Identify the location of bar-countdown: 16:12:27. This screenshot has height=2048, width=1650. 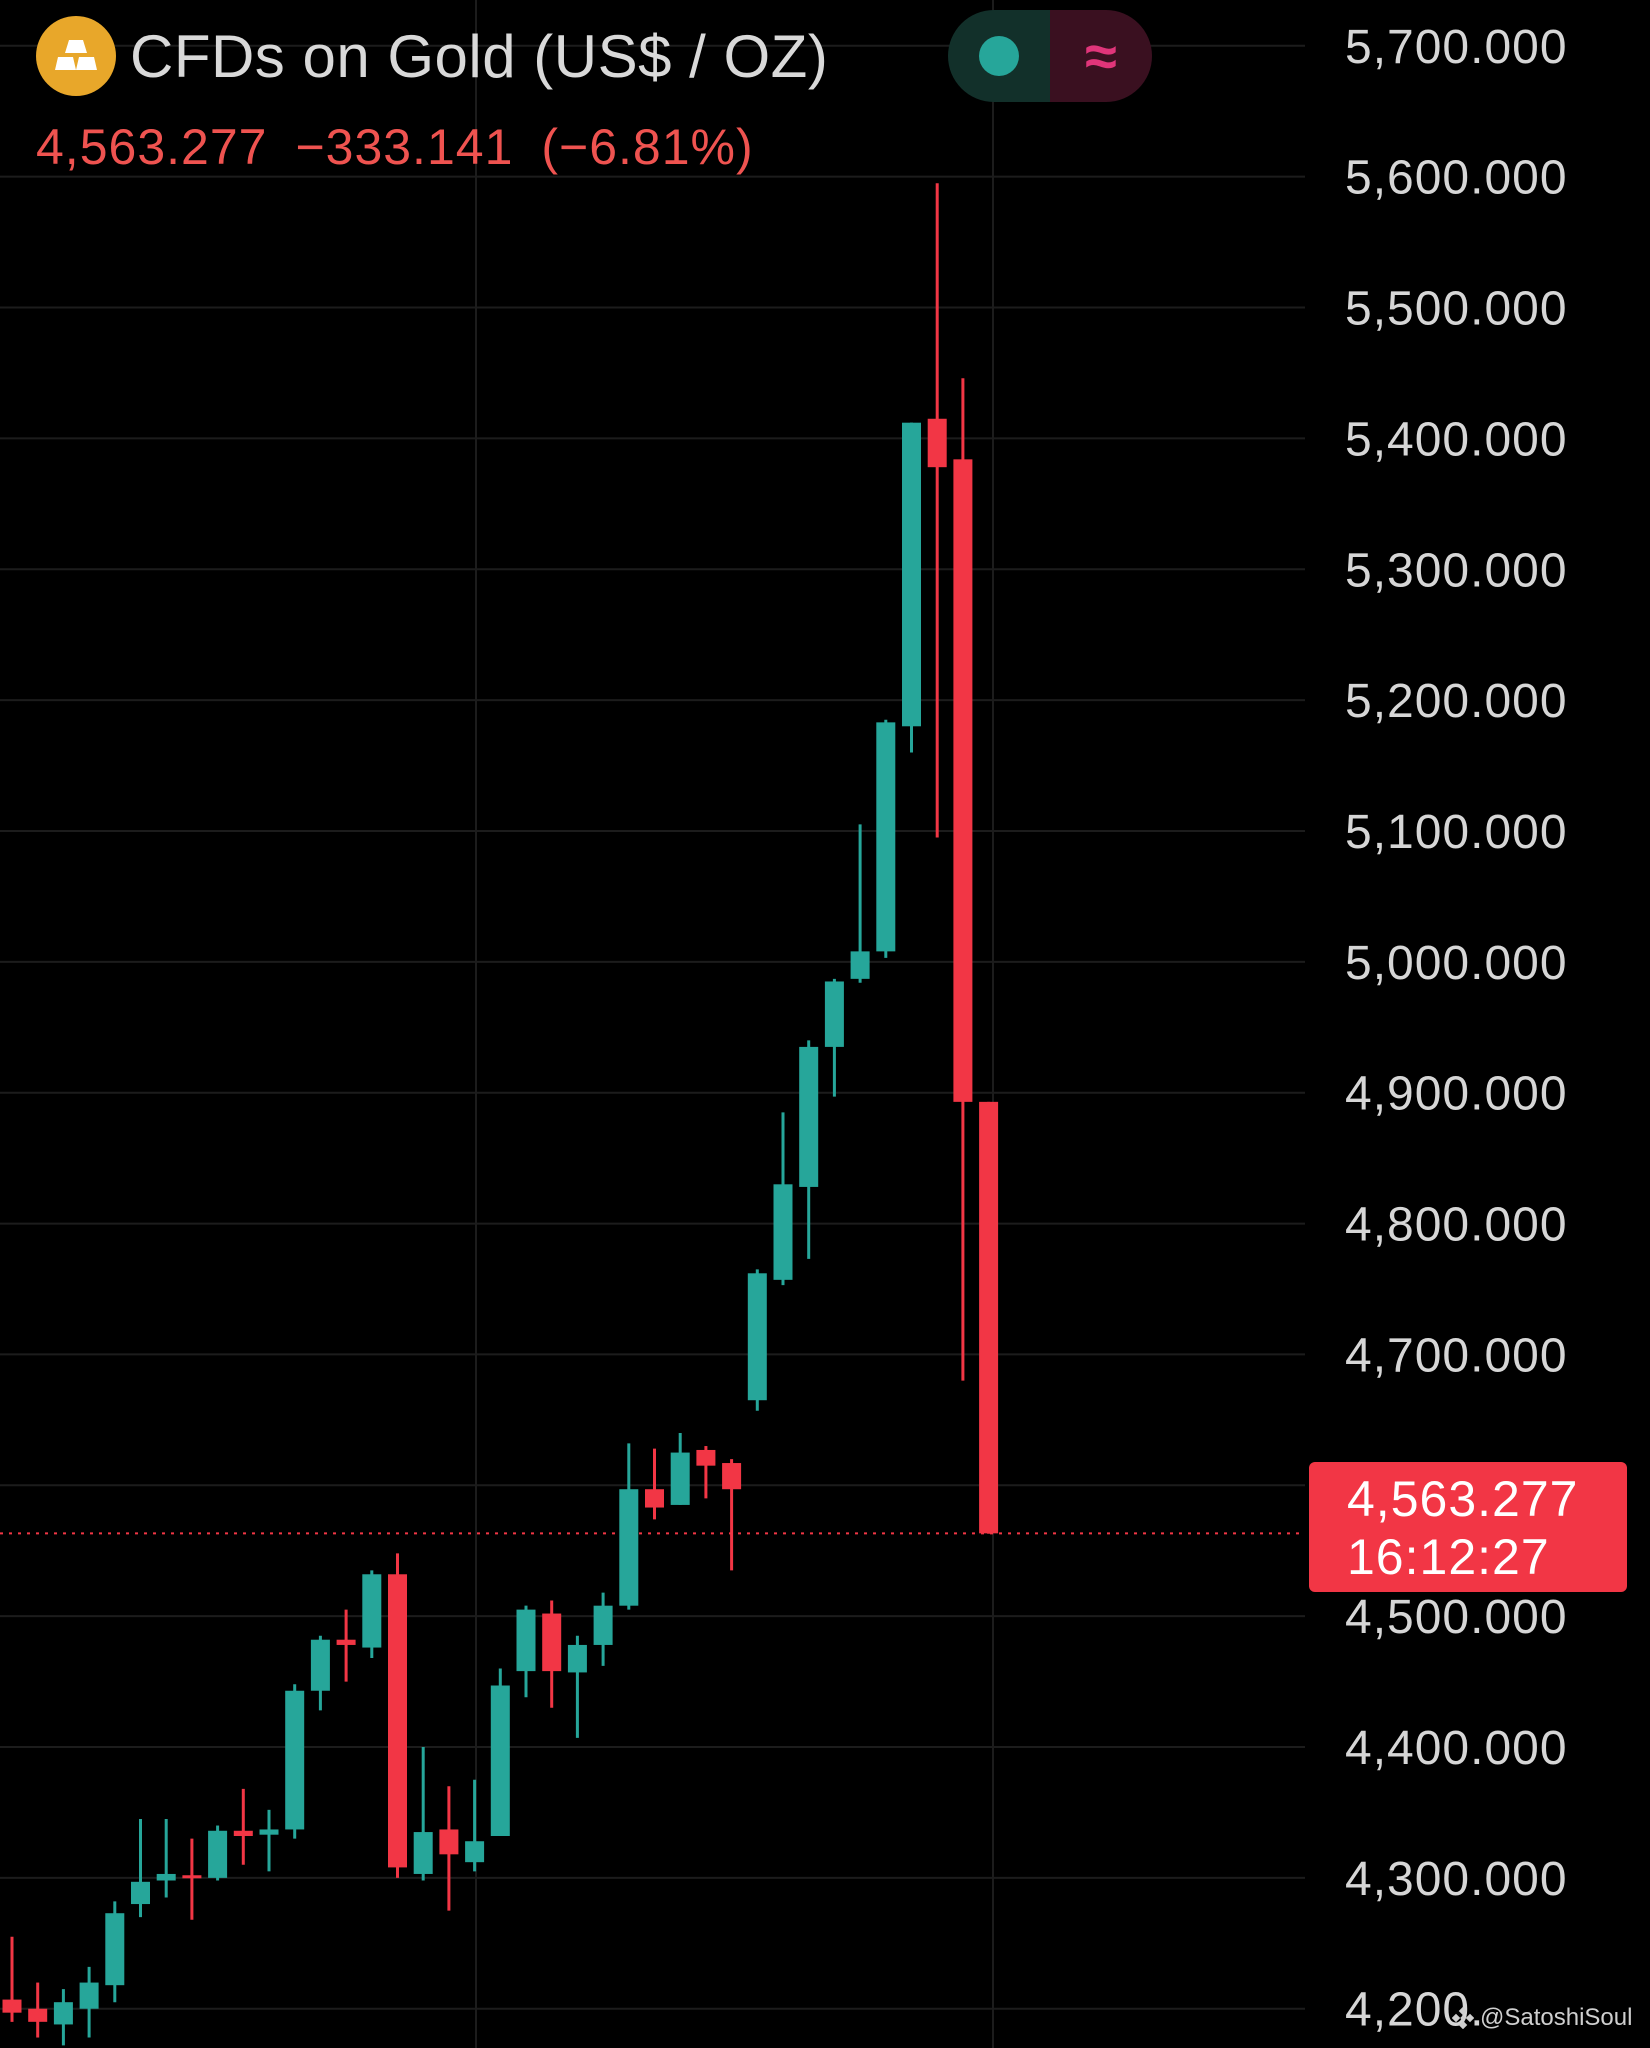
(1448, 1557).